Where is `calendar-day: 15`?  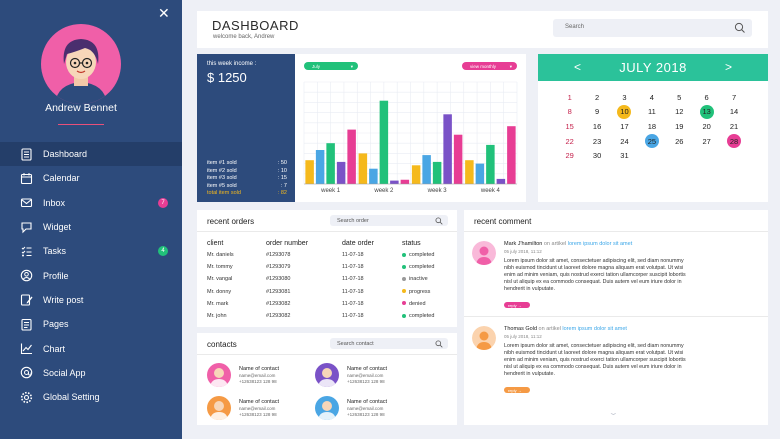
calendar-day: 15 is located at coordinates (569, 126).